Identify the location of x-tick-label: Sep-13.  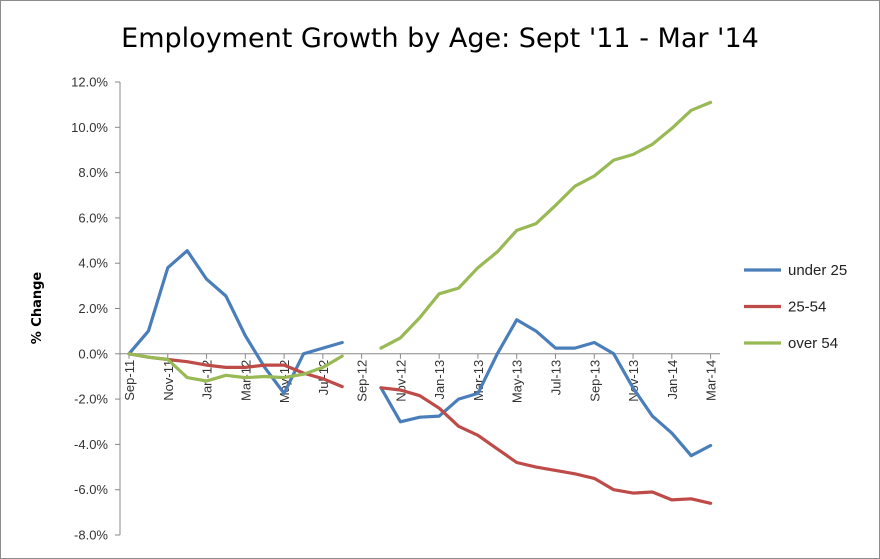
(594, 381).